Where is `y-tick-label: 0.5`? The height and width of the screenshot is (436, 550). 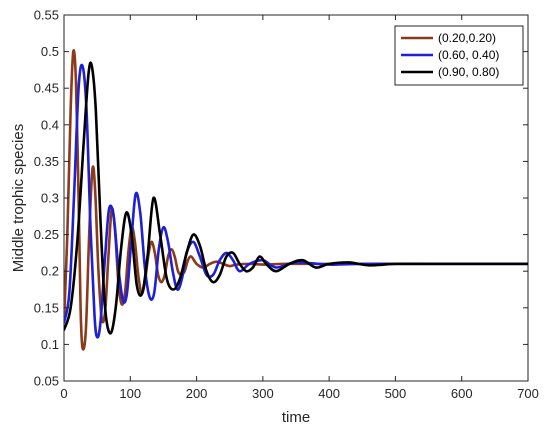
y-tick-label: 0.5 is located at coordinates (50, 51).